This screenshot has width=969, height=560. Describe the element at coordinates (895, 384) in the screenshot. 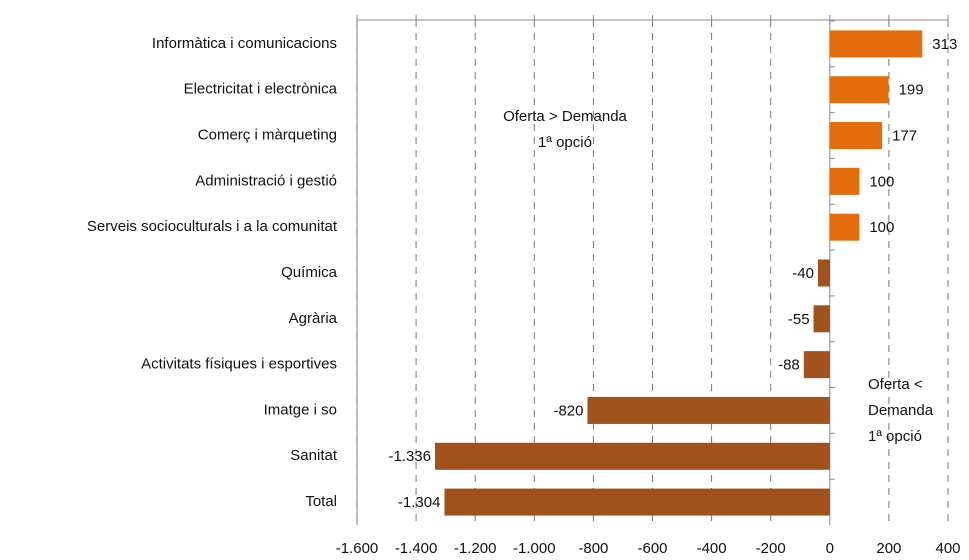

I see `annotation: Oferta <` at that location.